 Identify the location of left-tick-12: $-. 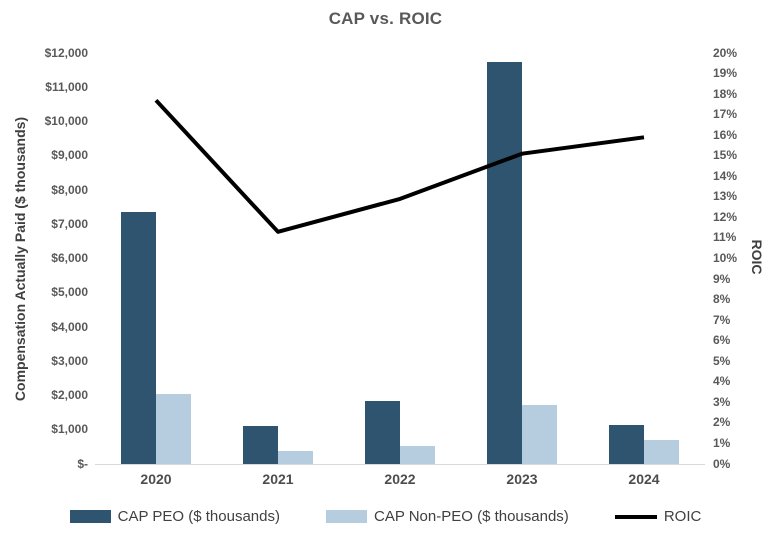
(82, 463).